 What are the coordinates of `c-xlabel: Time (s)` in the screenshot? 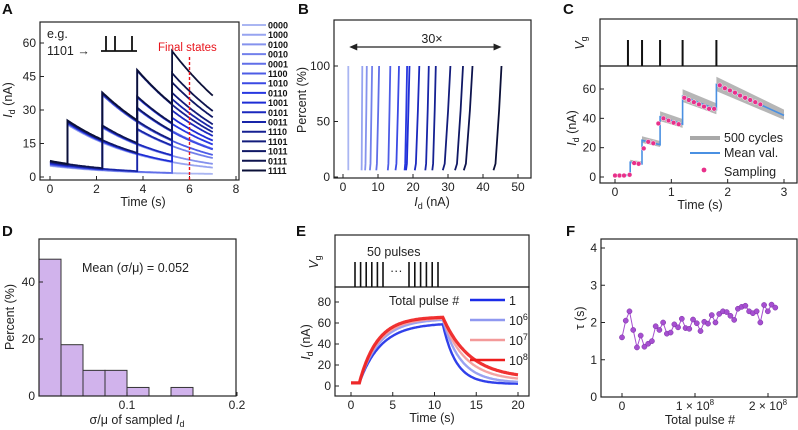 It's located at (699, 205).